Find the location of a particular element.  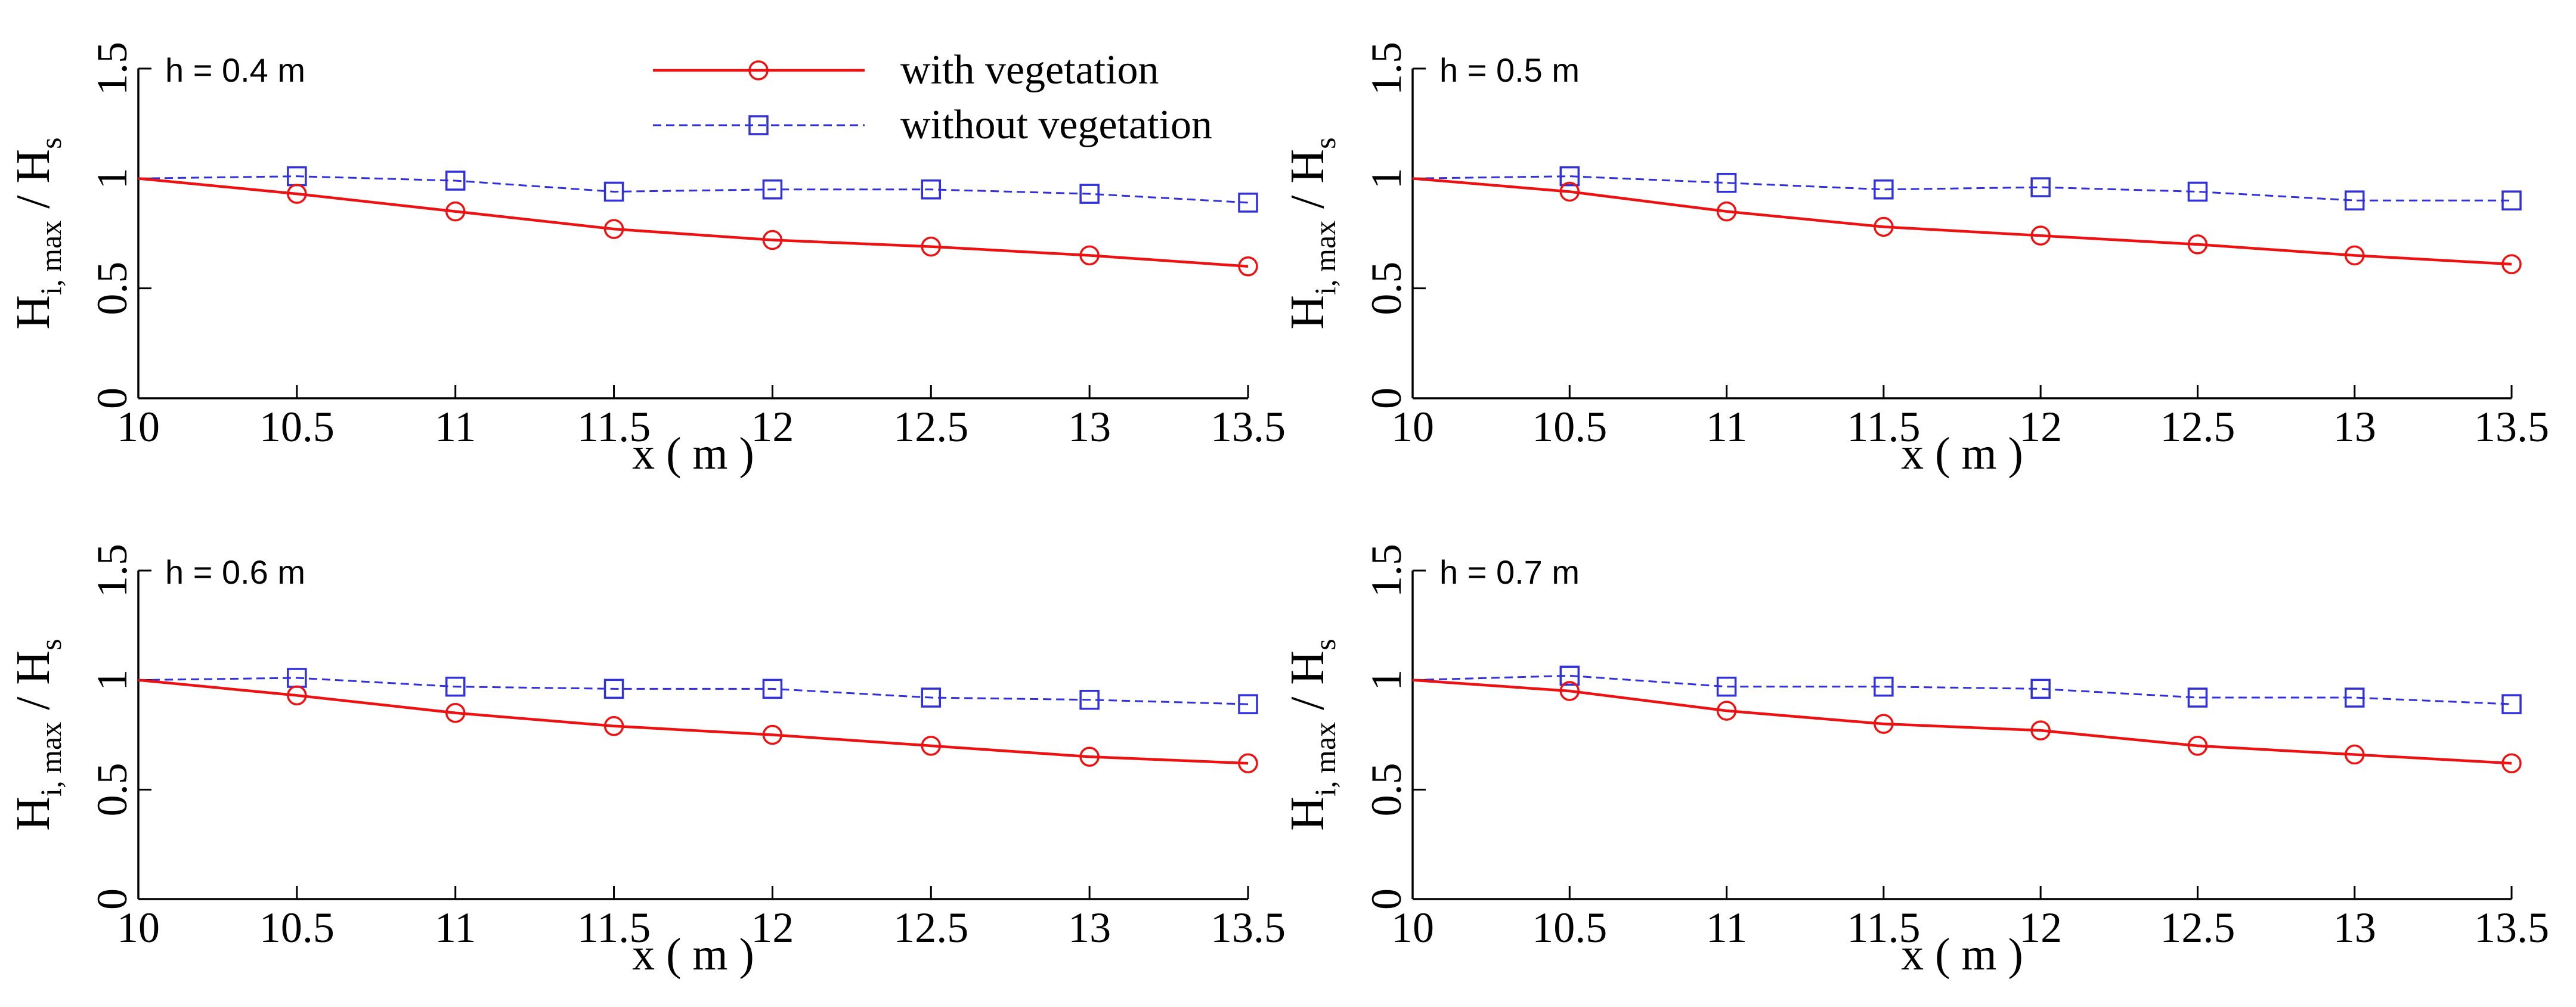

panel-title: h = 0.4 m is located at coordinates (235, 70).